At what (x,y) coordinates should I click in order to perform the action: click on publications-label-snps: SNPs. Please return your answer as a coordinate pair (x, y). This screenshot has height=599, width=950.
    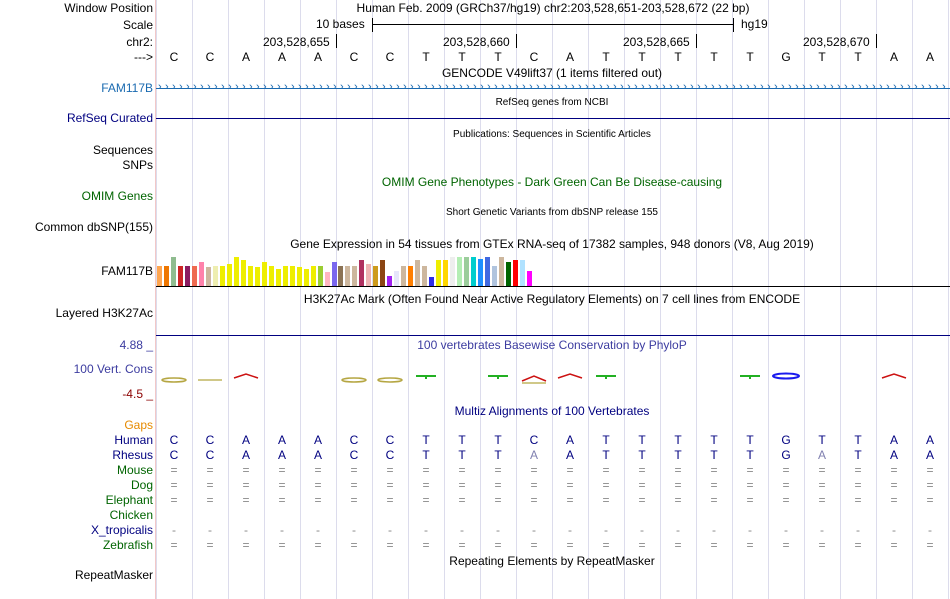
    Looking at the image, I should click on (137, 165).